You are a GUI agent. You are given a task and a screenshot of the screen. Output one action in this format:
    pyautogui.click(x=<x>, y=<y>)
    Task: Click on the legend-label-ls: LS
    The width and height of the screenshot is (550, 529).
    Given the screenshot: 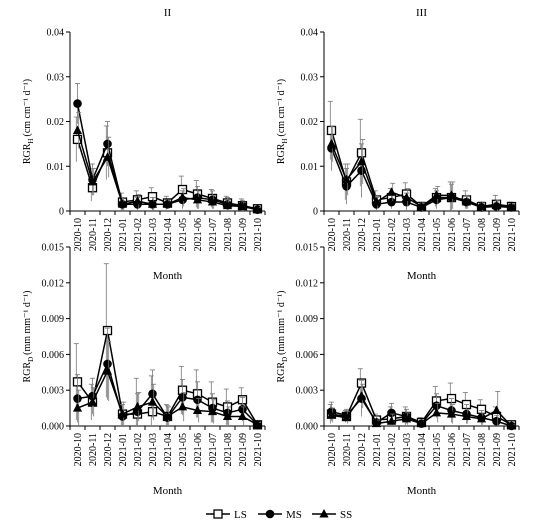 What is the action you would take?
    pyautogui.click(x=240, y=515)
    